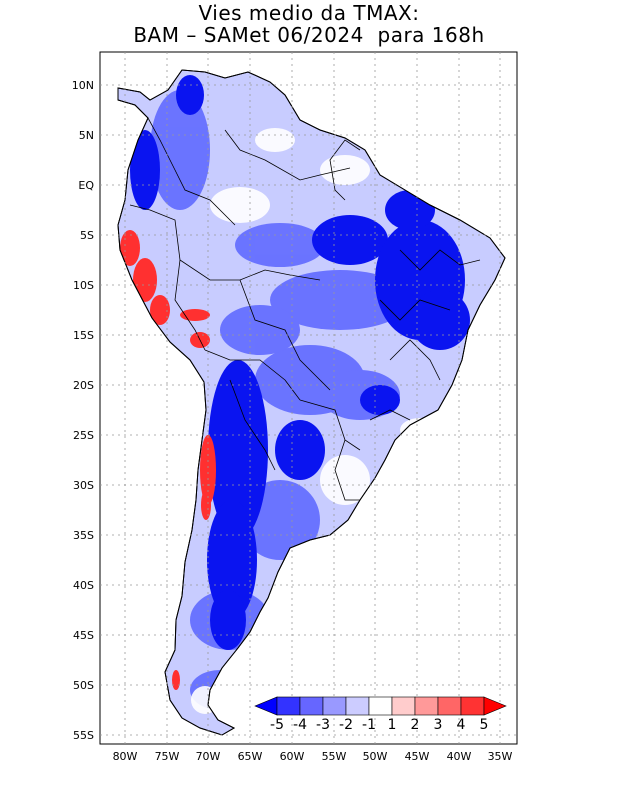  I want to click on colorbar-label-minus-1: -1, so click(369, 725).